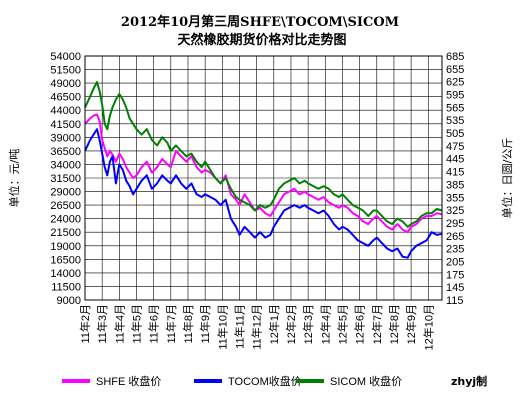  I want to click on legend: SHFE 收盘价 TOCOM收盘价 SICOM 收盘价, so click(232, 381).